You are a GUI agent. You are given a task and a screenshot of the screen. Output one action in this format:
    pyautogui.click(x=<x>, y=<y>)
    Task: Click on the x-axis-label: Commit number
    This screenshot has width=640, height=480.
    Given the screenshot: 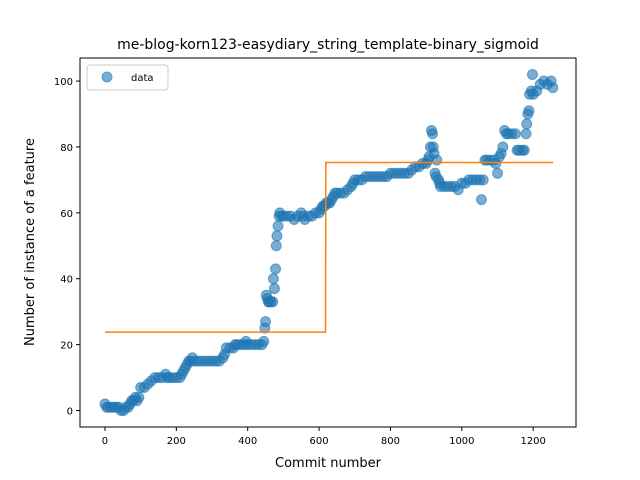 What is the action you would take?
    pyautogui.click(x=328, y=463)
    